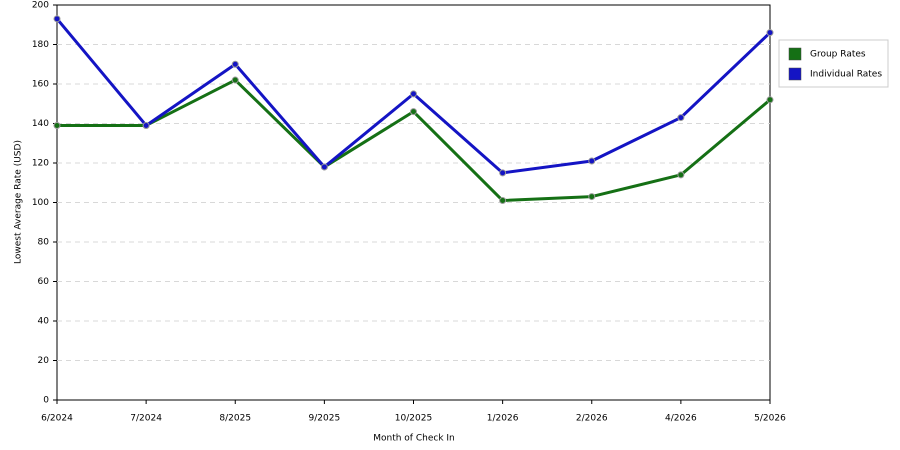 This screenshot has width=900, height=450. I want to click on y-tick-label: 20, so click(44, 361).